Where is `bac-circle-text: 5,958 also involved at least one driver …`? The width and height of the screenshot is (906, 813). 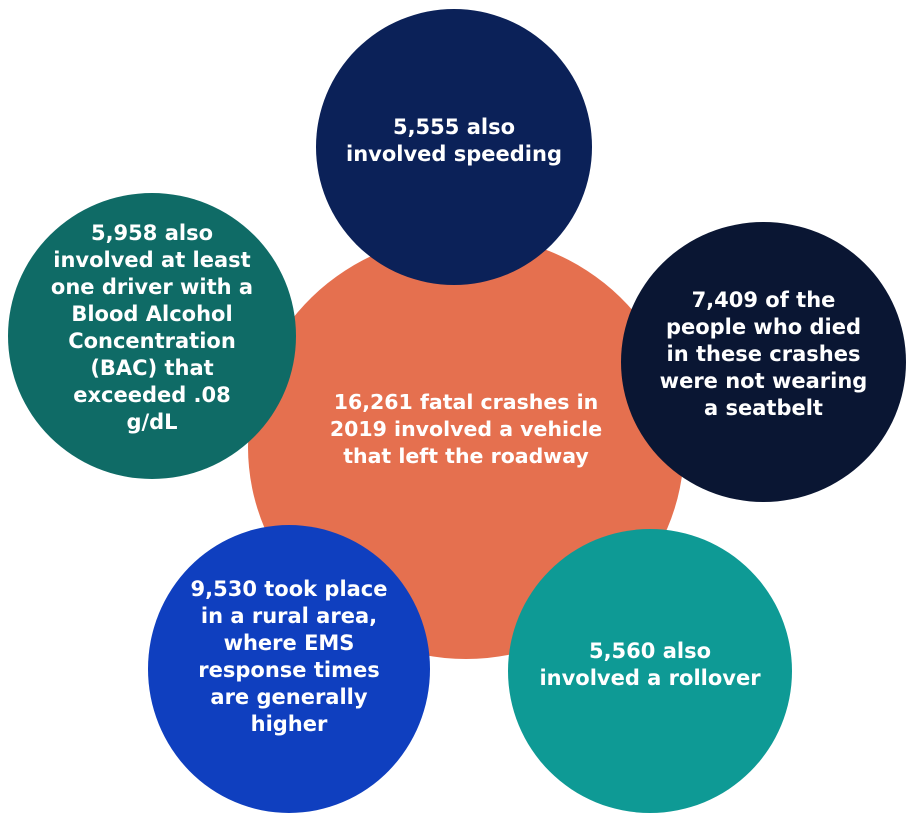
bac-circle-text: 5,958 also involved at least one driver … is located at coordinates (152, 327).